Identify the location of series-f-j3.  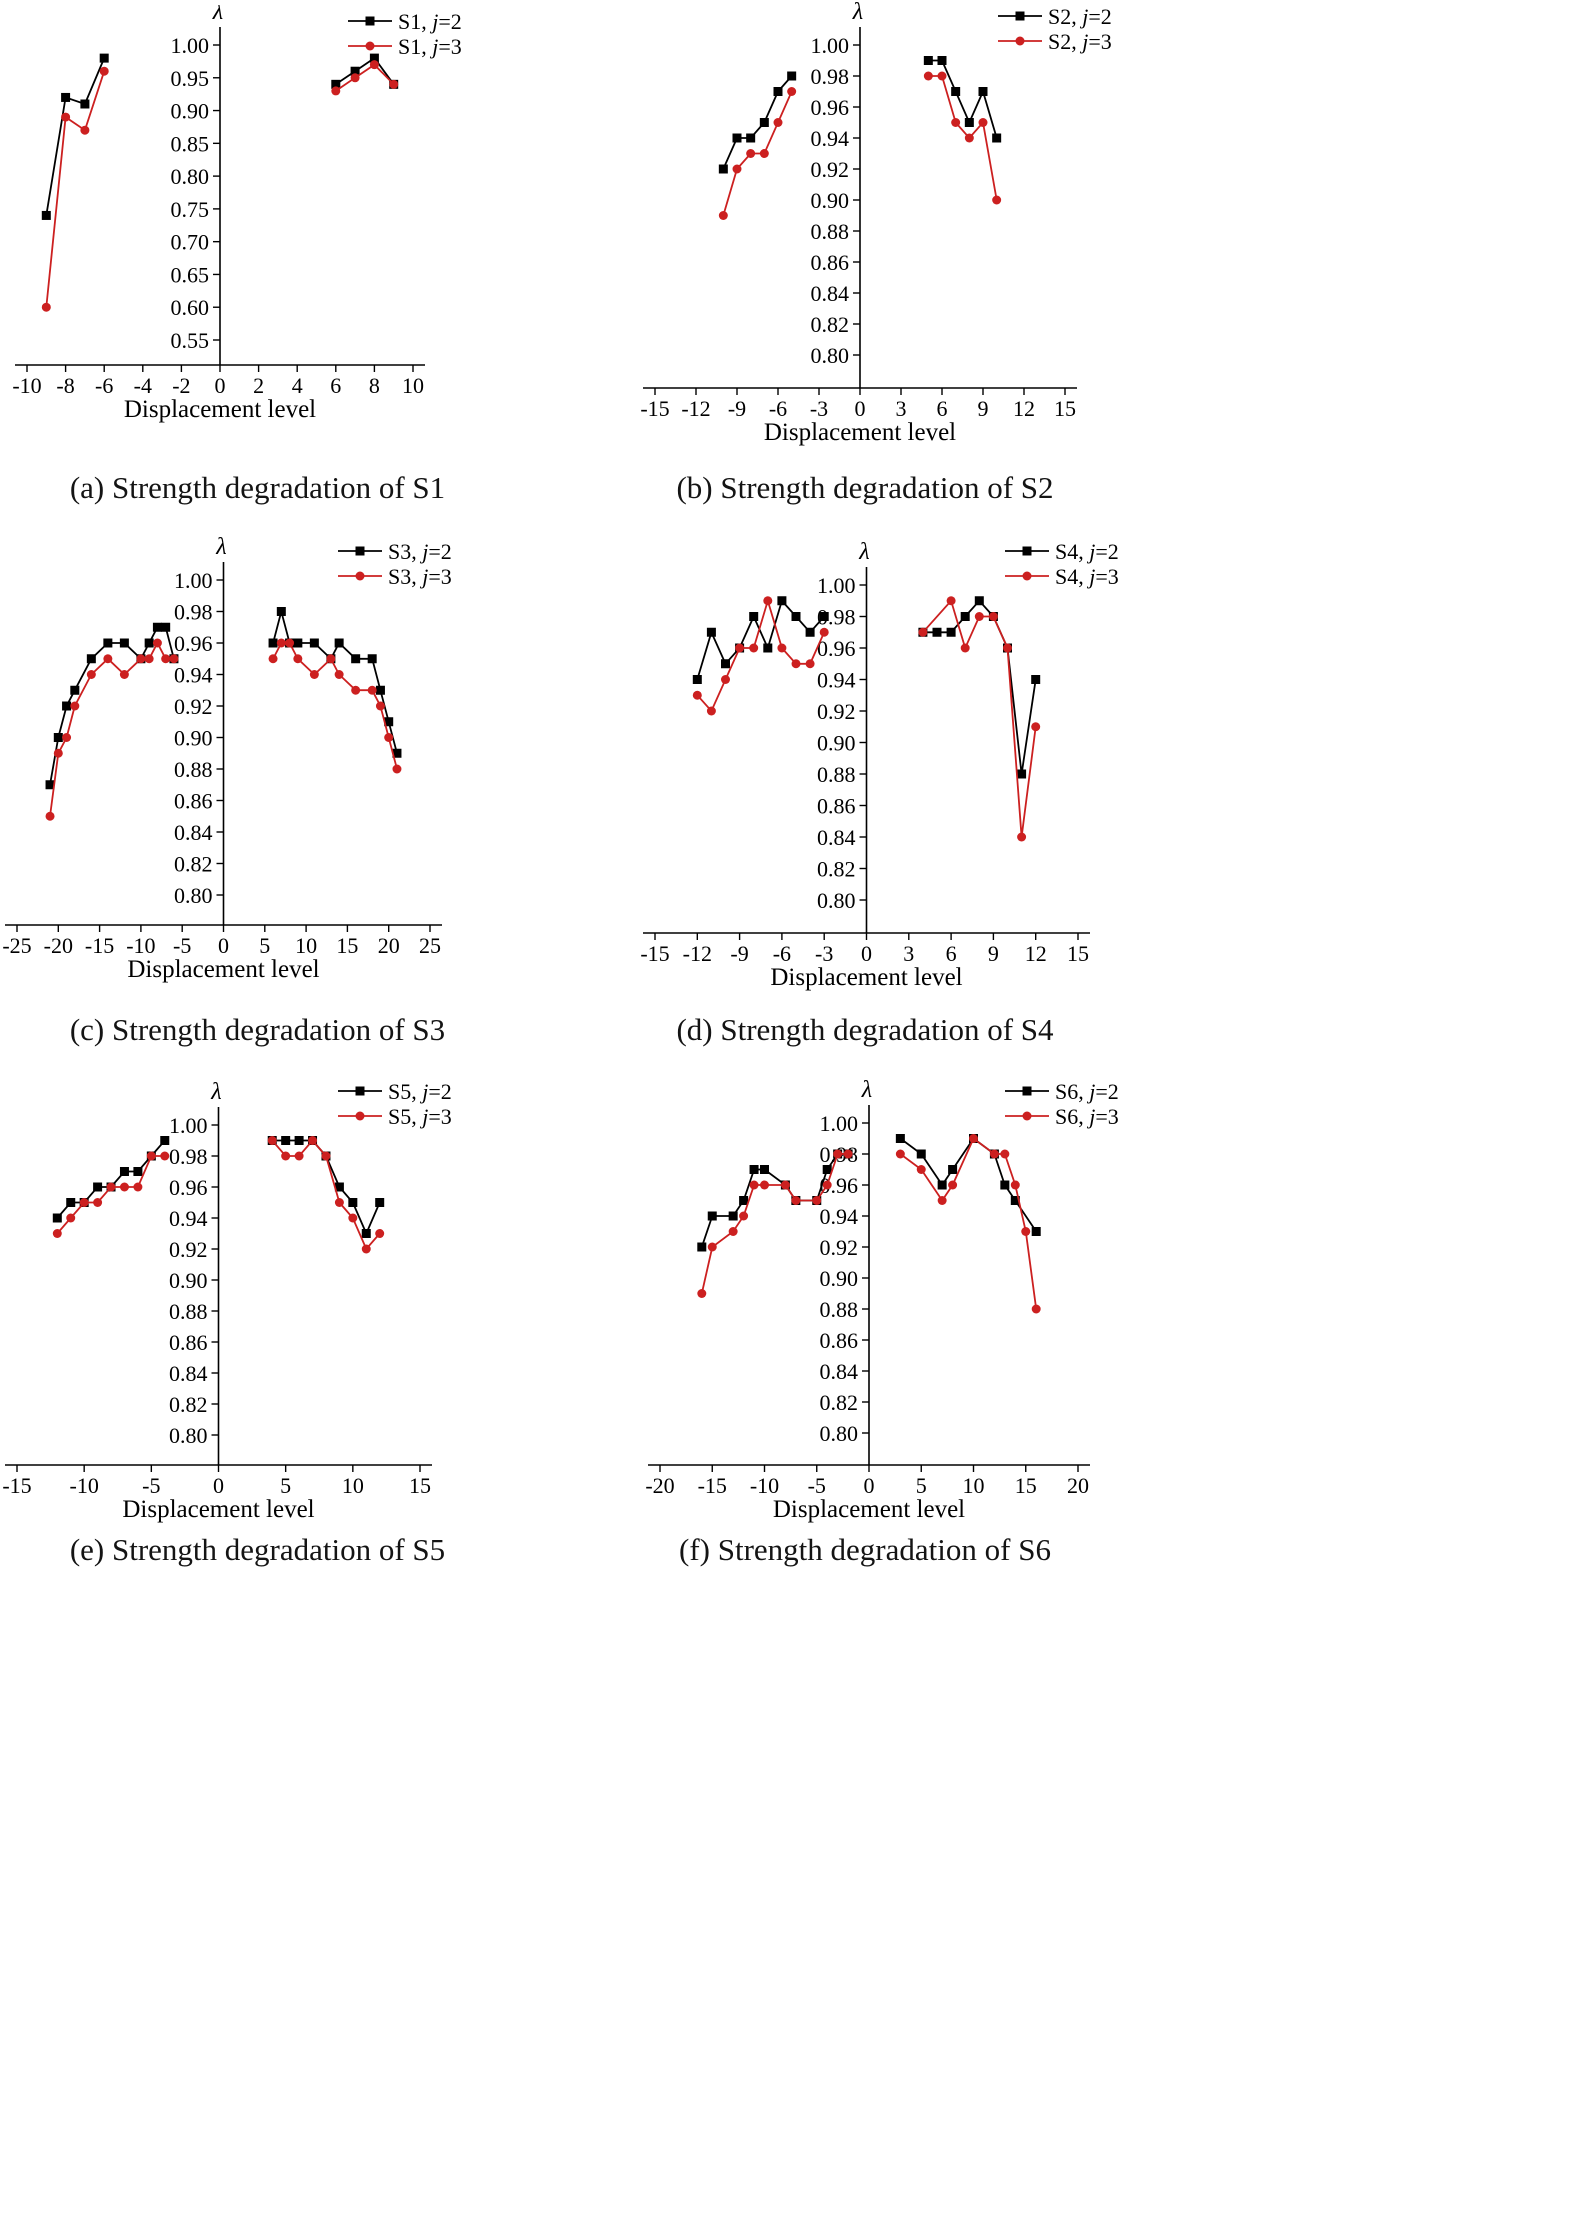
(869, 1224).